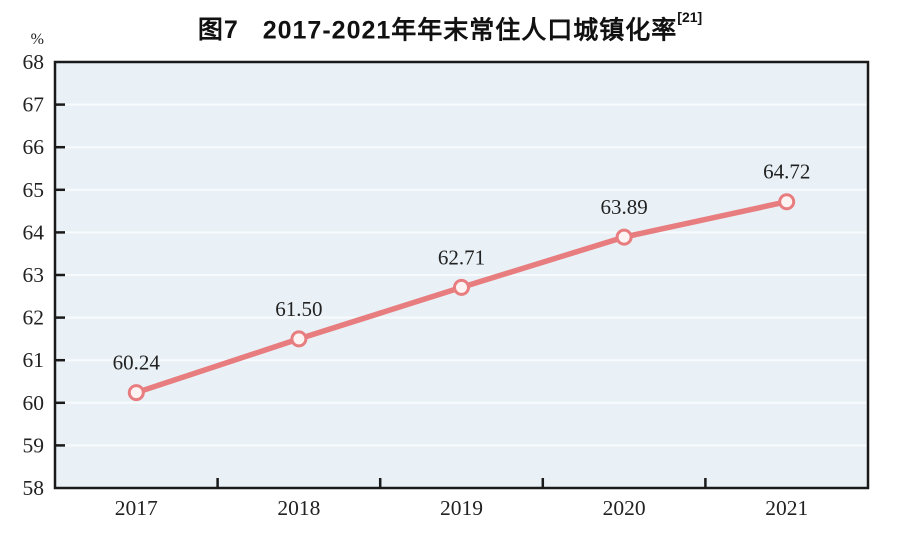 The height and width of the screenshot is (545, 900). What do you see at coordinates (137, 363) in the screenshot?
I see `data-point-label: 60.24` at bounding box center [137, 363].